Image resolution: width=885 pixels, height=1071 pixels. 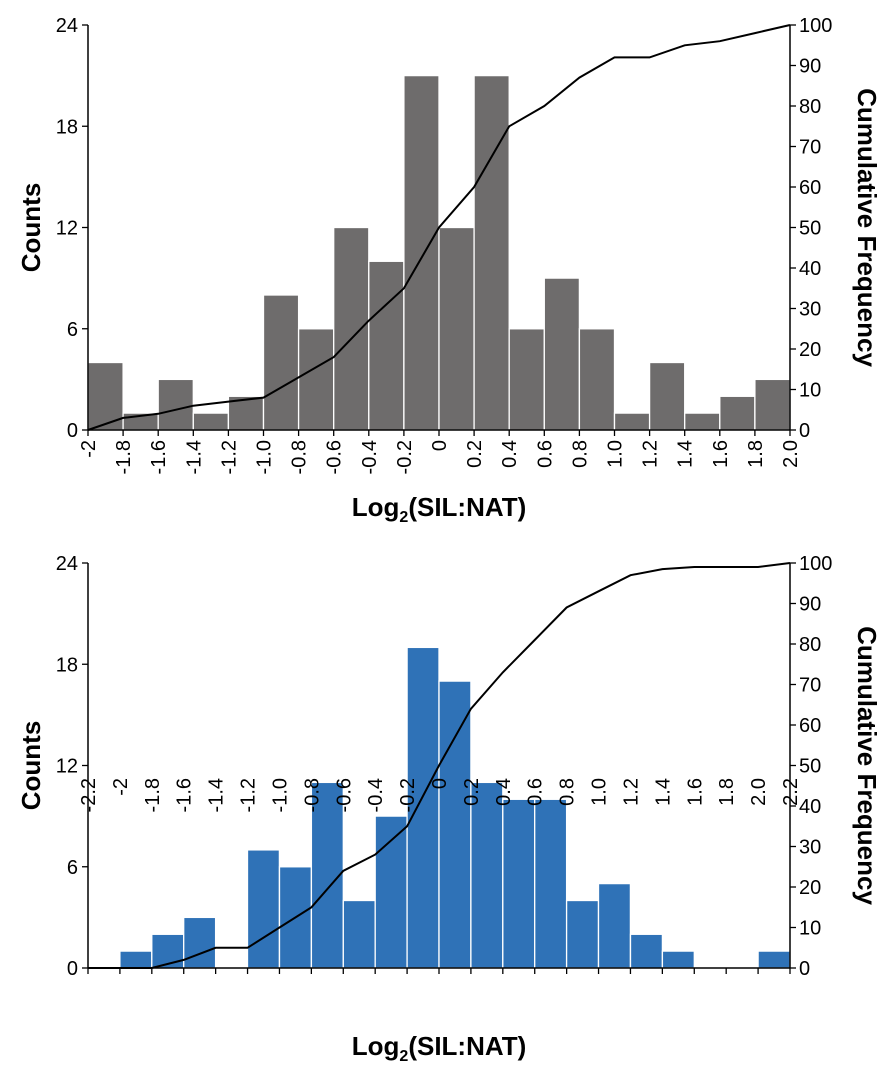 I want to click on y2-tick-label: 40, so click(x=810, y=269).